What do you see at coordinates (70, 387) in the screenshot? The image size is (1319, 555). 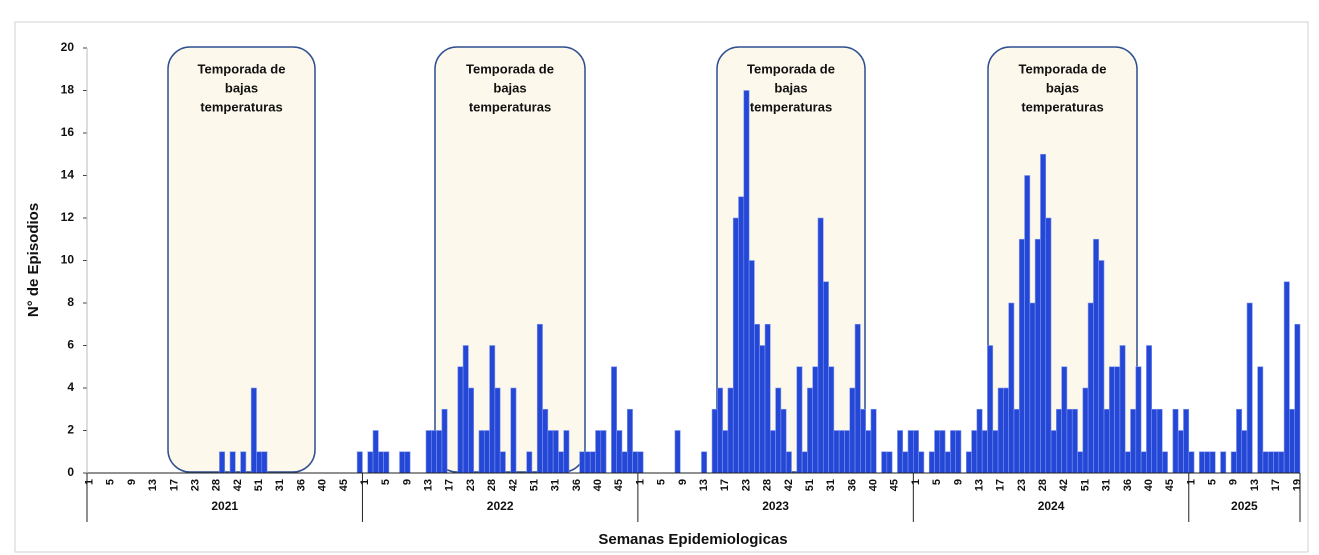 I see `y-tick-label: 4` at bounding box center [70, 387].